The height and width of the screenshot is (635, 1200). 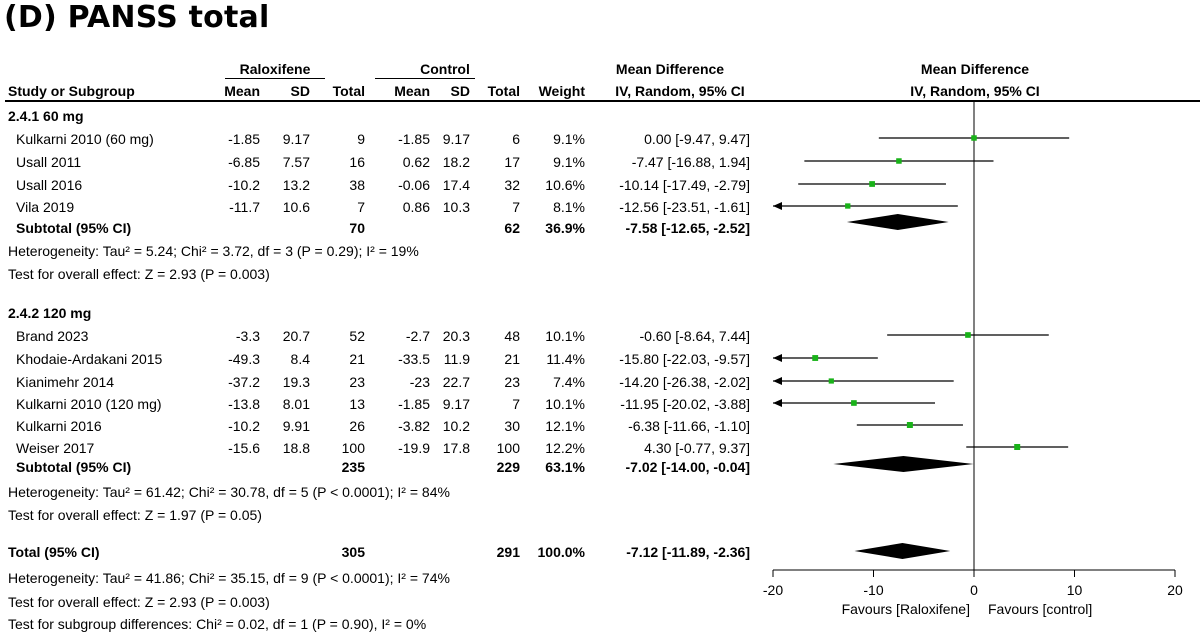 I want to click on header-rule-control, so click(x=425, y=78).